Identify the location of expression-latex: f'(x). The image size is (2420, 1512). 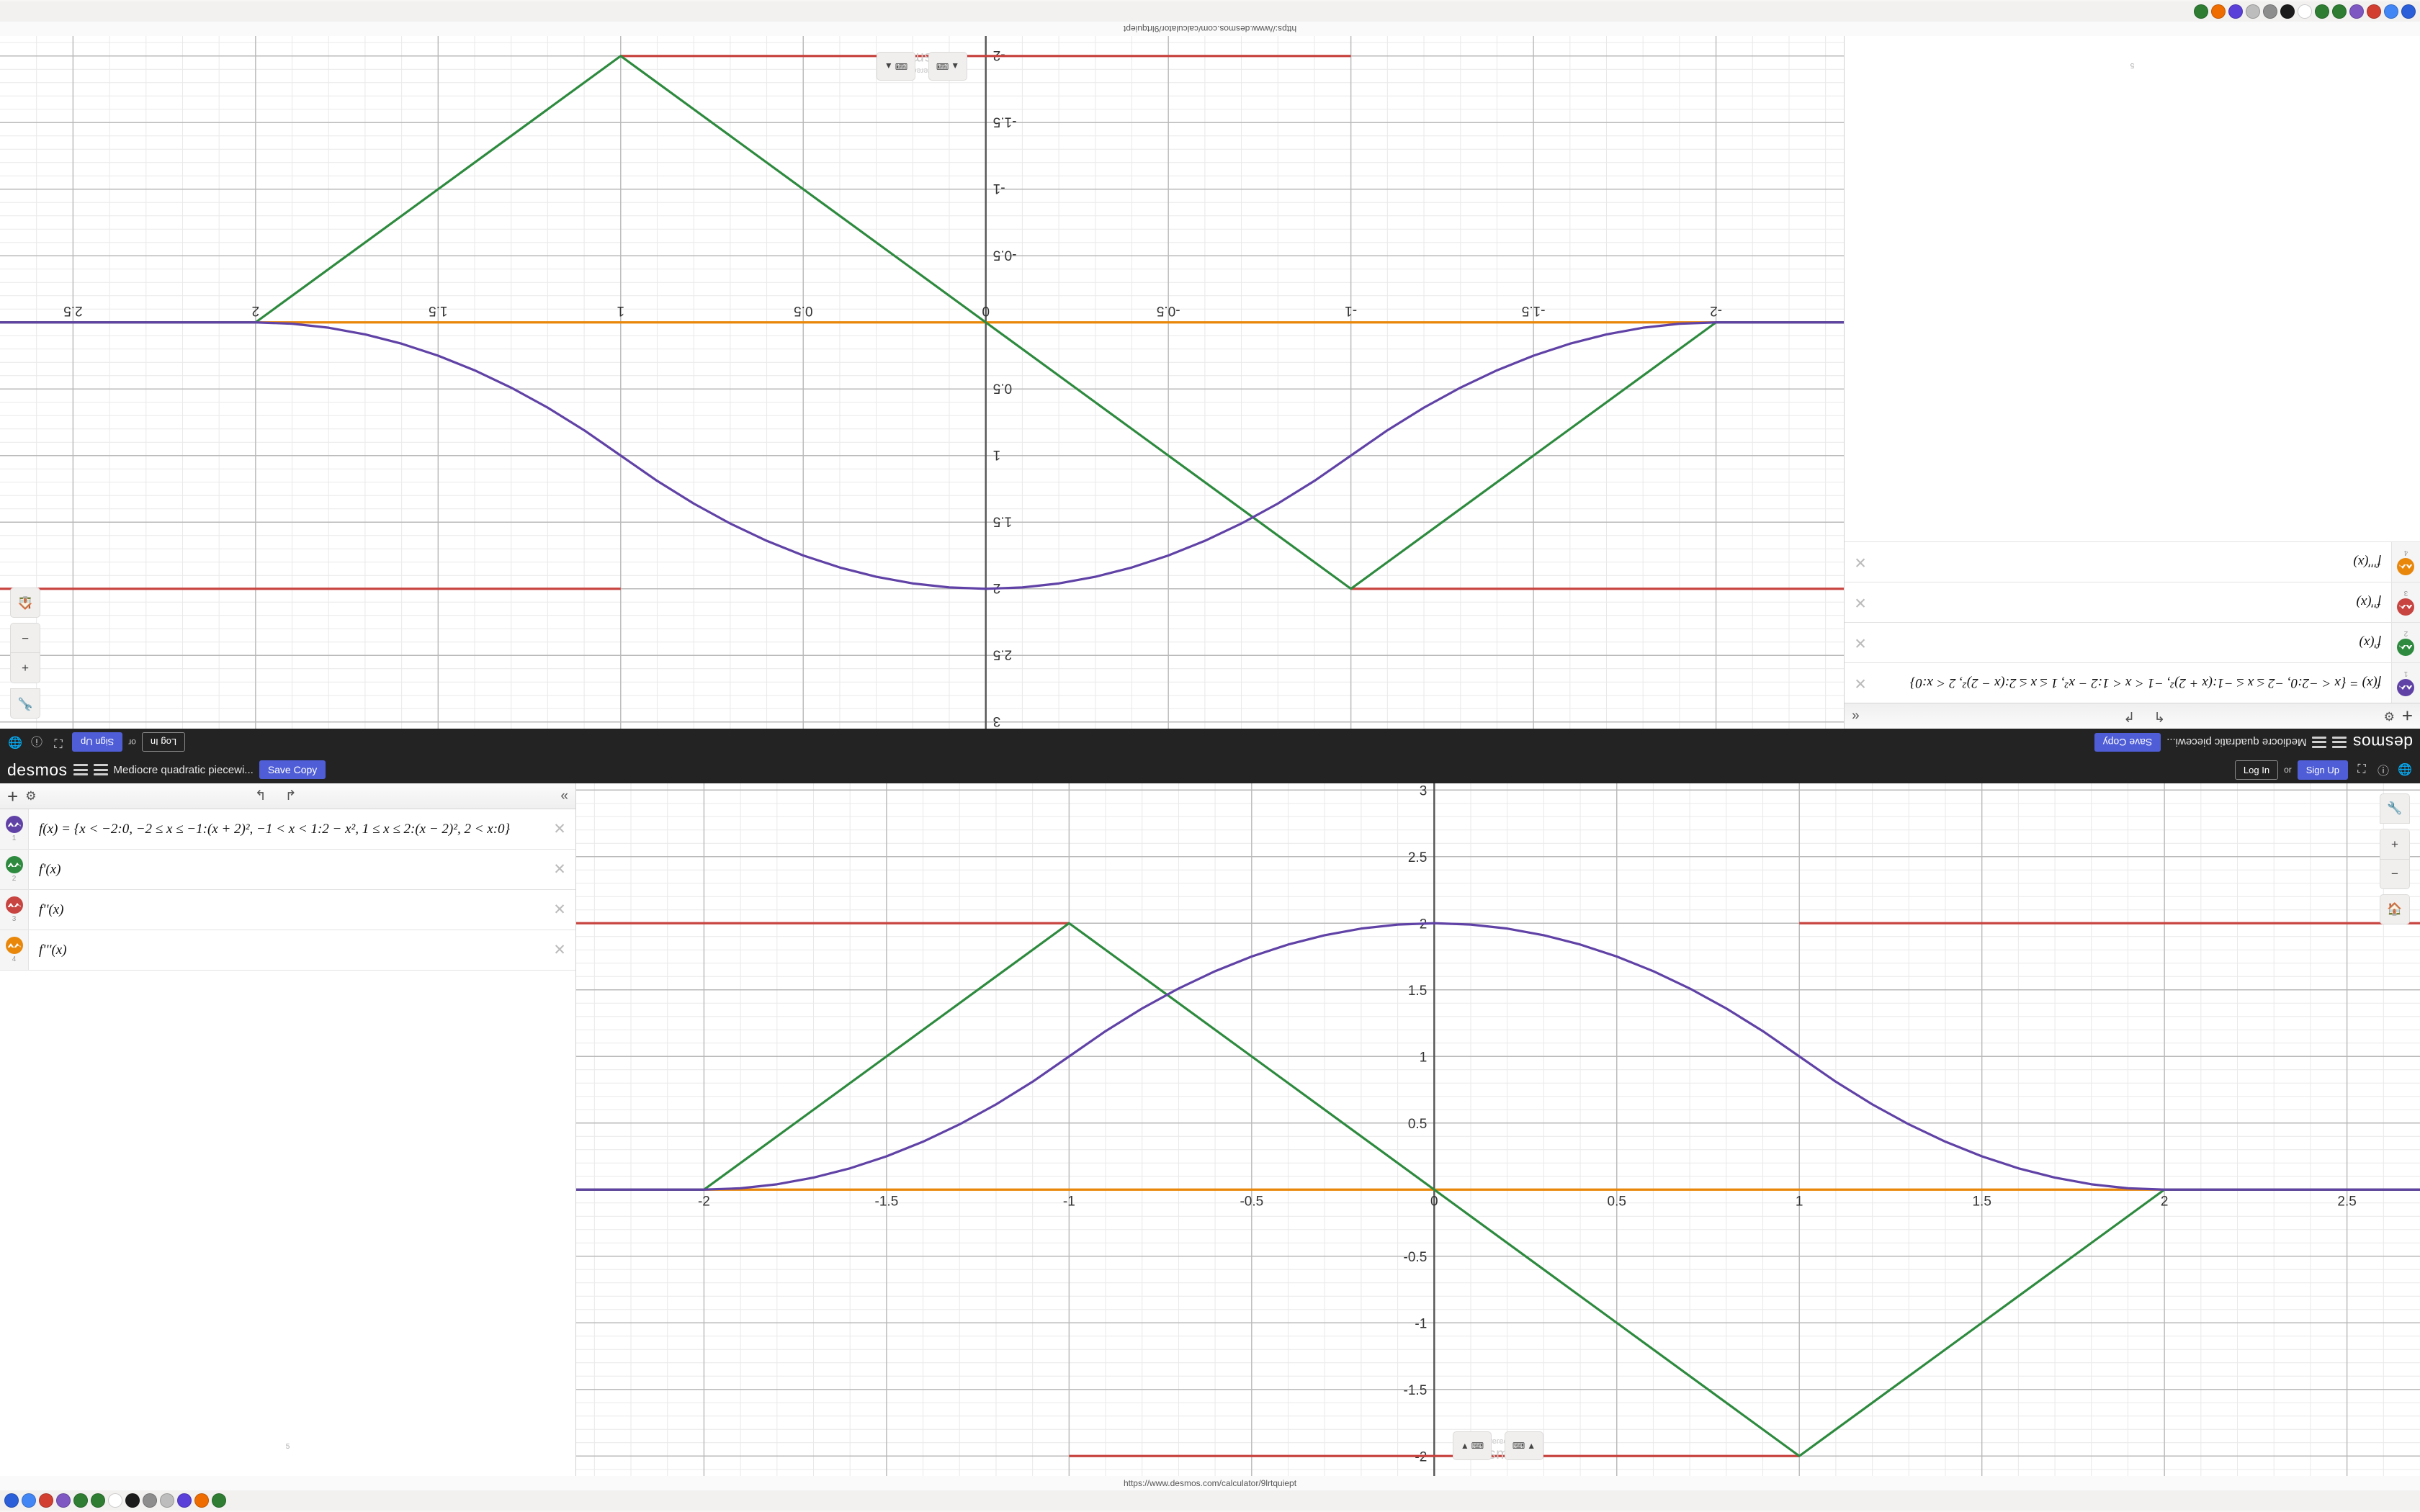
(2370, 643).